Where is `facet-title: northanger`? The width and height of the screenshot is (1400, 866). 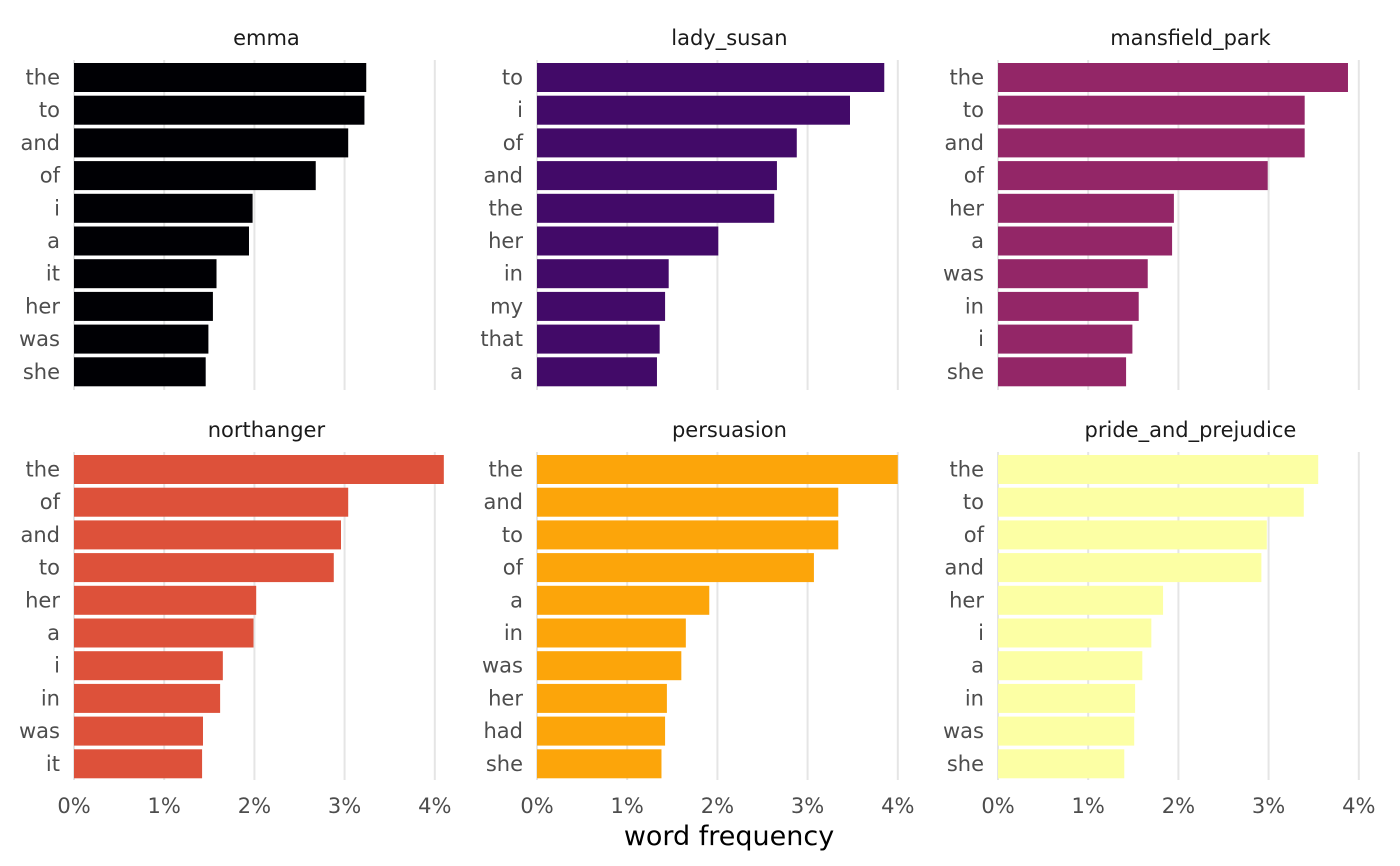
facet-title: northanger is located at coordinates (267, 430).